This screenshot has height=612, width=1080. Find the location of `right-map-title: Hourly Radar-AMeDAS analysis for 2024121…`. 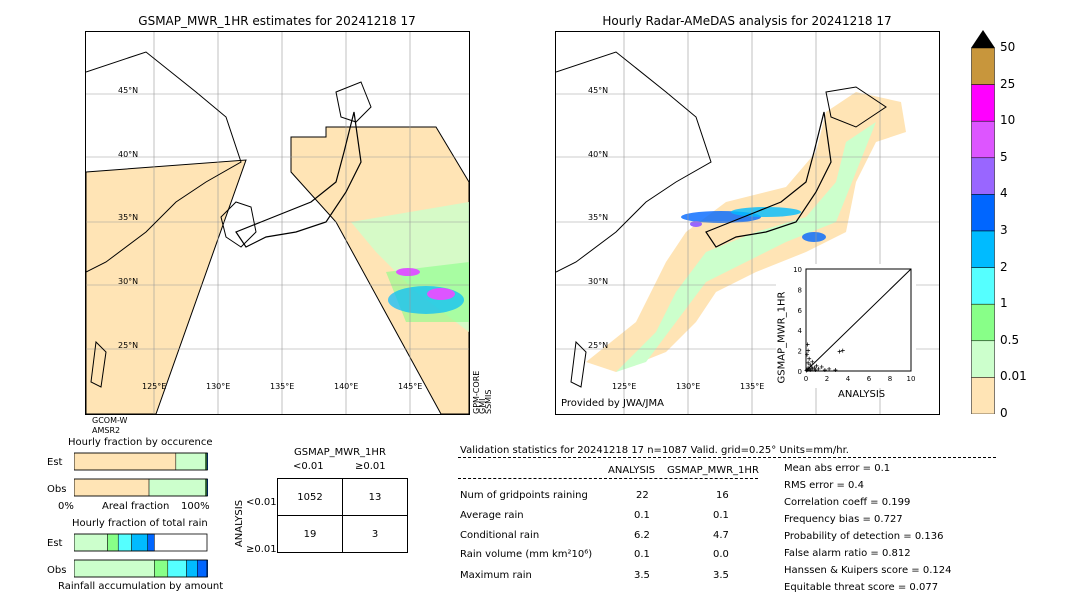

right-map-title: Hourly Radar-AMeDAS analysis for 2024121… is located at coordinates (747, 21).